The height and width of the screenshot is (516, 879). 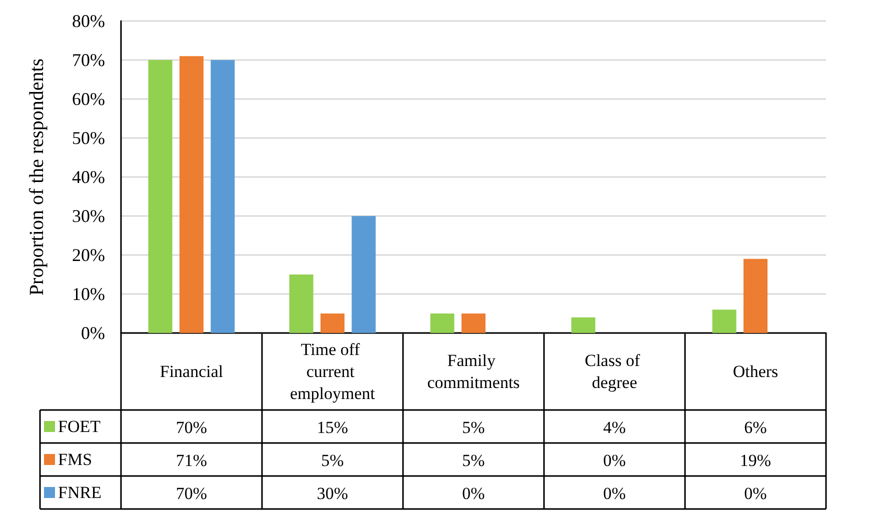 I want to click on y-tick-label: 80%, so click(x=88, y=21).